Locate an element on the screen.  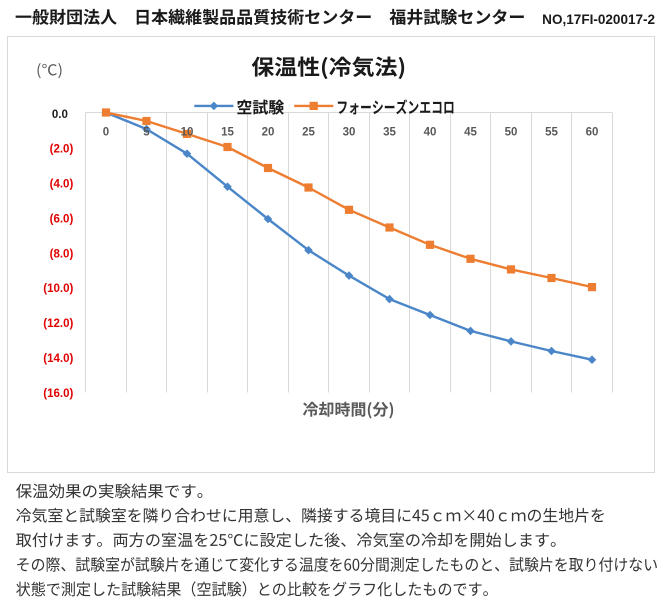
svg-text: (10.0) is located at coordinates (58, 289).